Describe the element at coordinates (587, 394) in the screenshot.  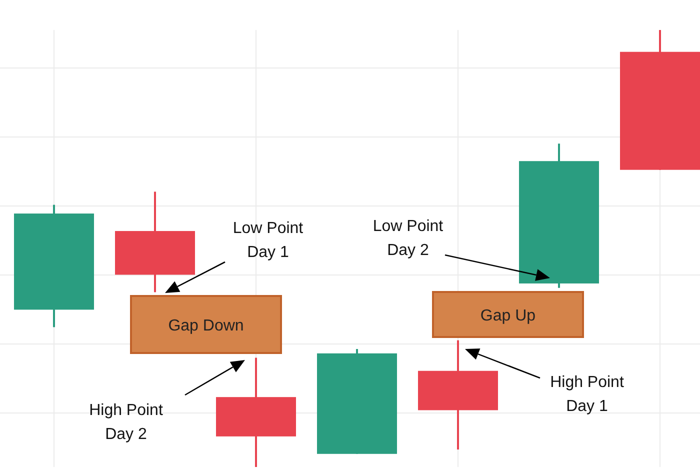
I see `annotation: High Point Day 1` at that location.